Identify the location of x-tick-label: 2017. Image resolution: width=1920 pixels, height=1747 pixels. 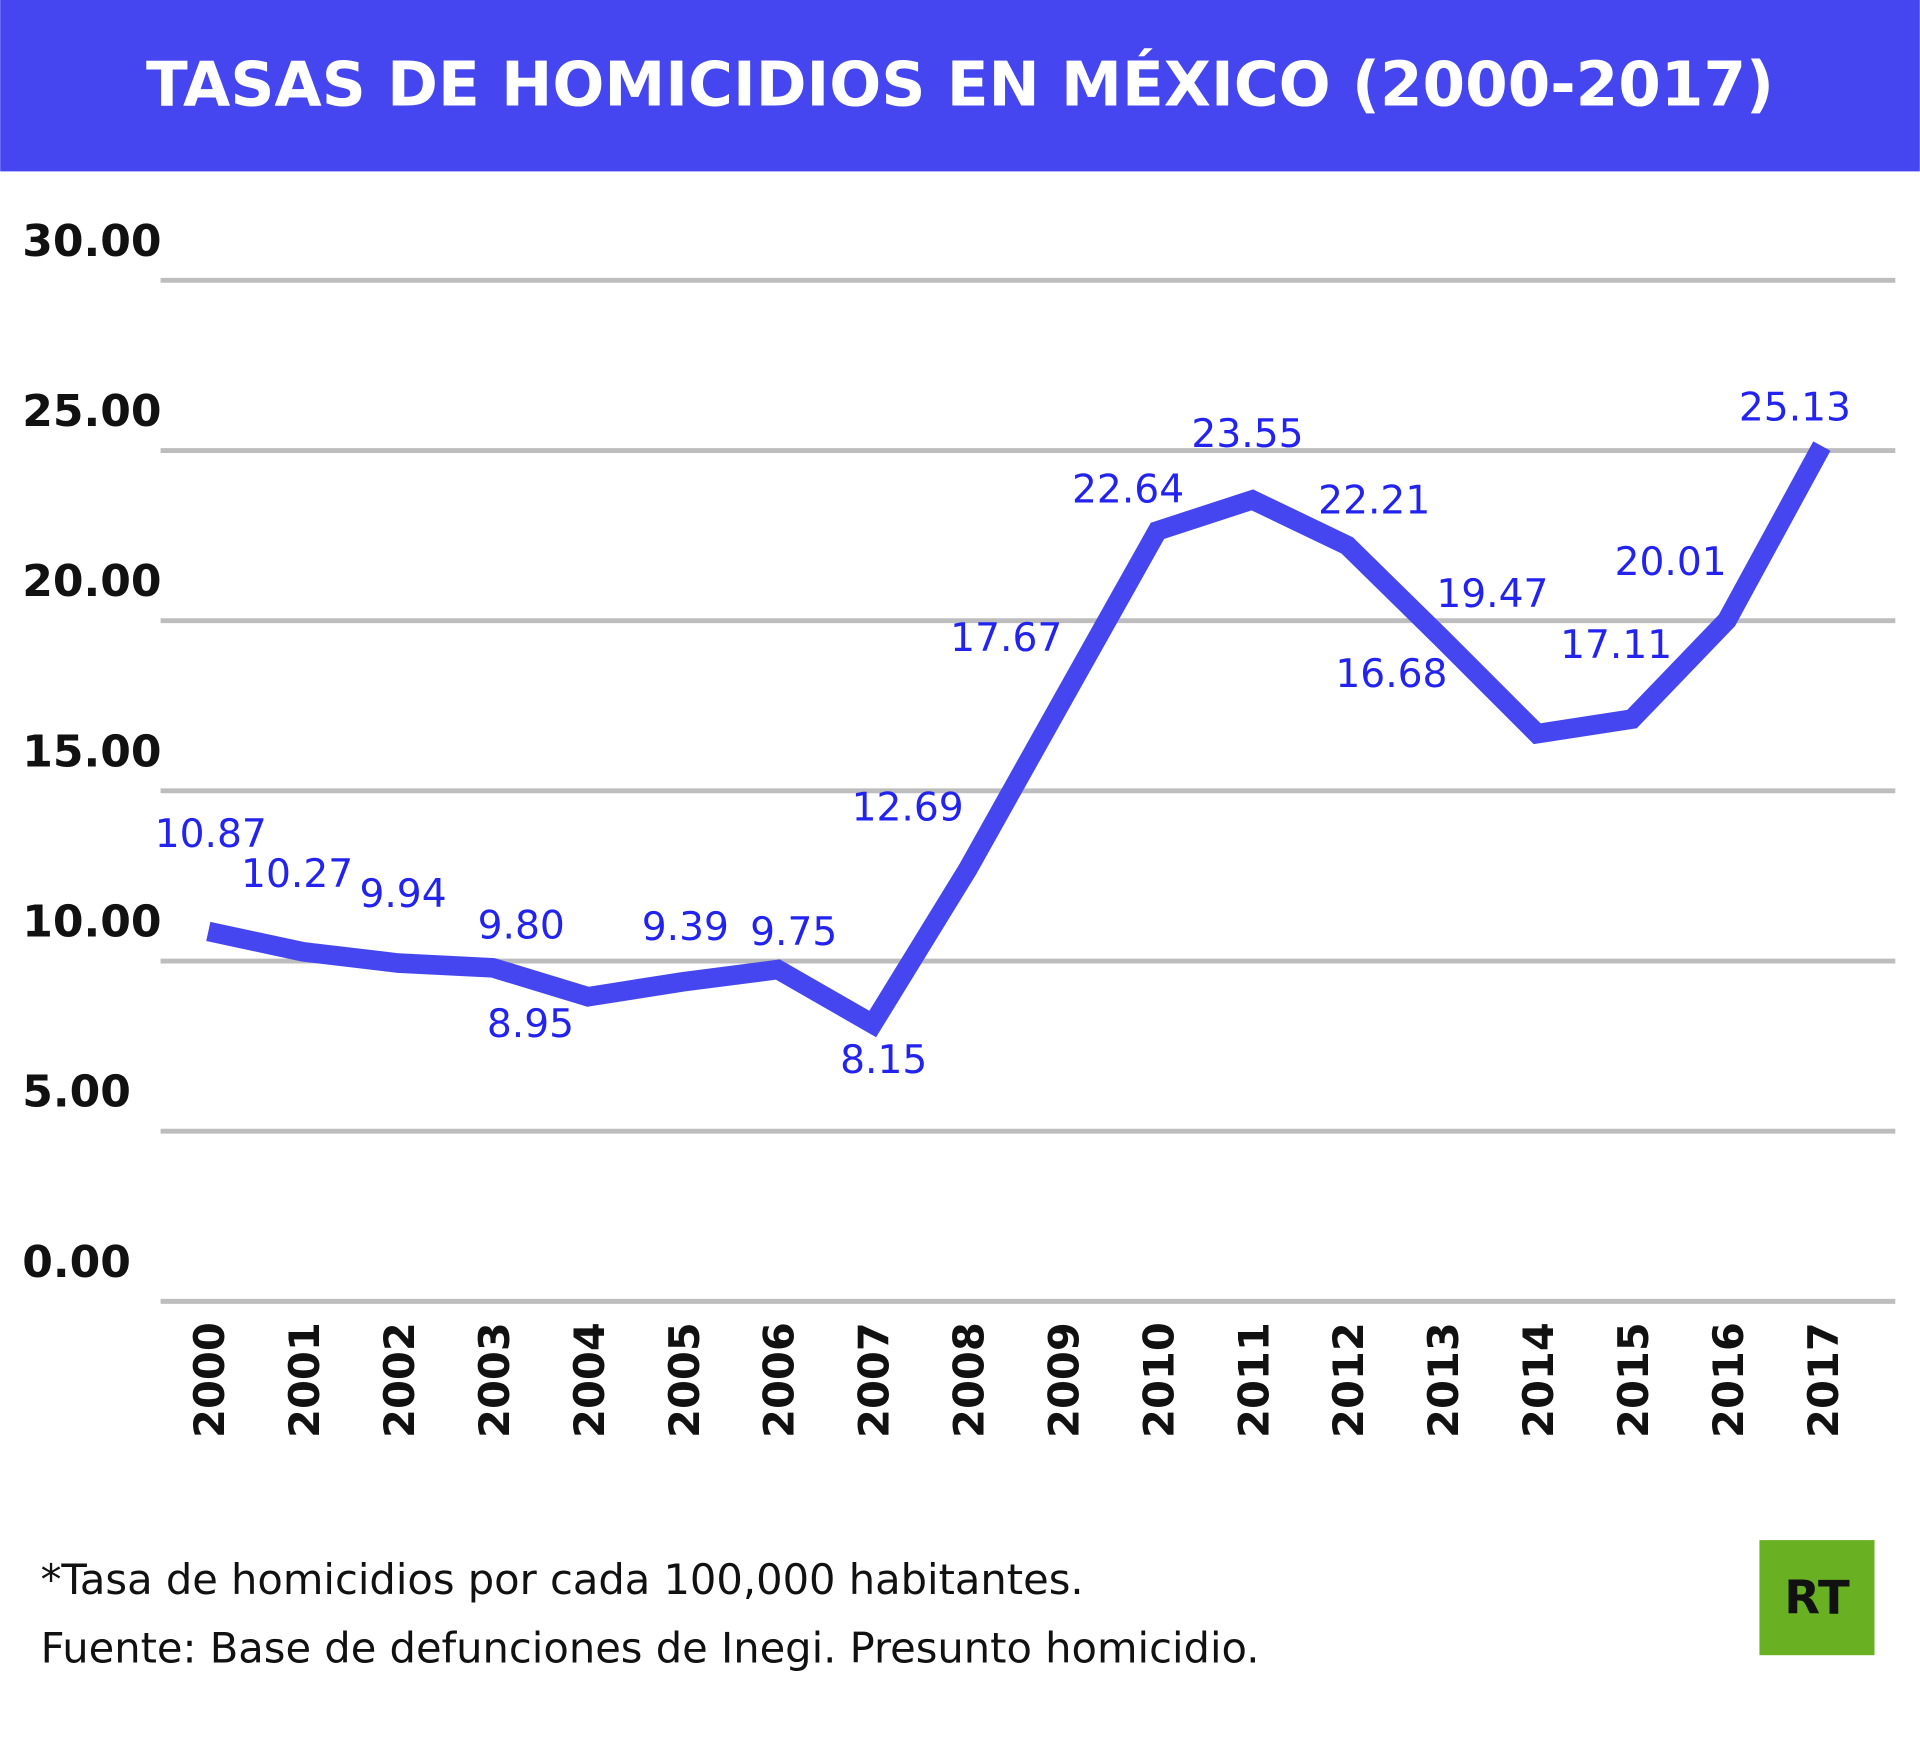
(1823, 1380).